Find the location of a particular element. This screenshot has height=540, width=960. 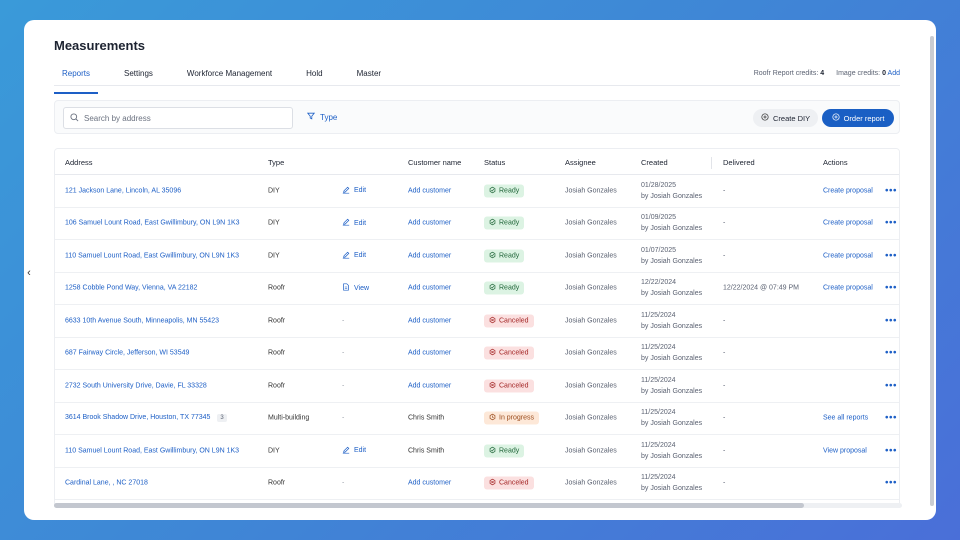

chevron-left-icon: ‹ is located at coordinates (29, 273).